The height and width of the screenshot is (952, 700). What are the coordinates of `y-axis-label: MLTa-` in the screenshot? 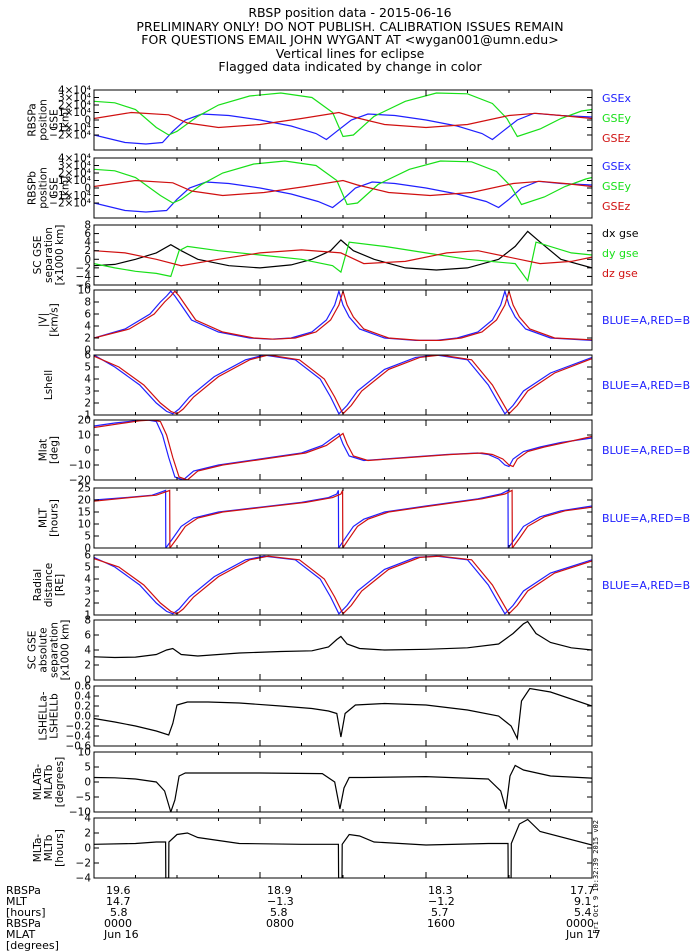 It's located at (38, 848).